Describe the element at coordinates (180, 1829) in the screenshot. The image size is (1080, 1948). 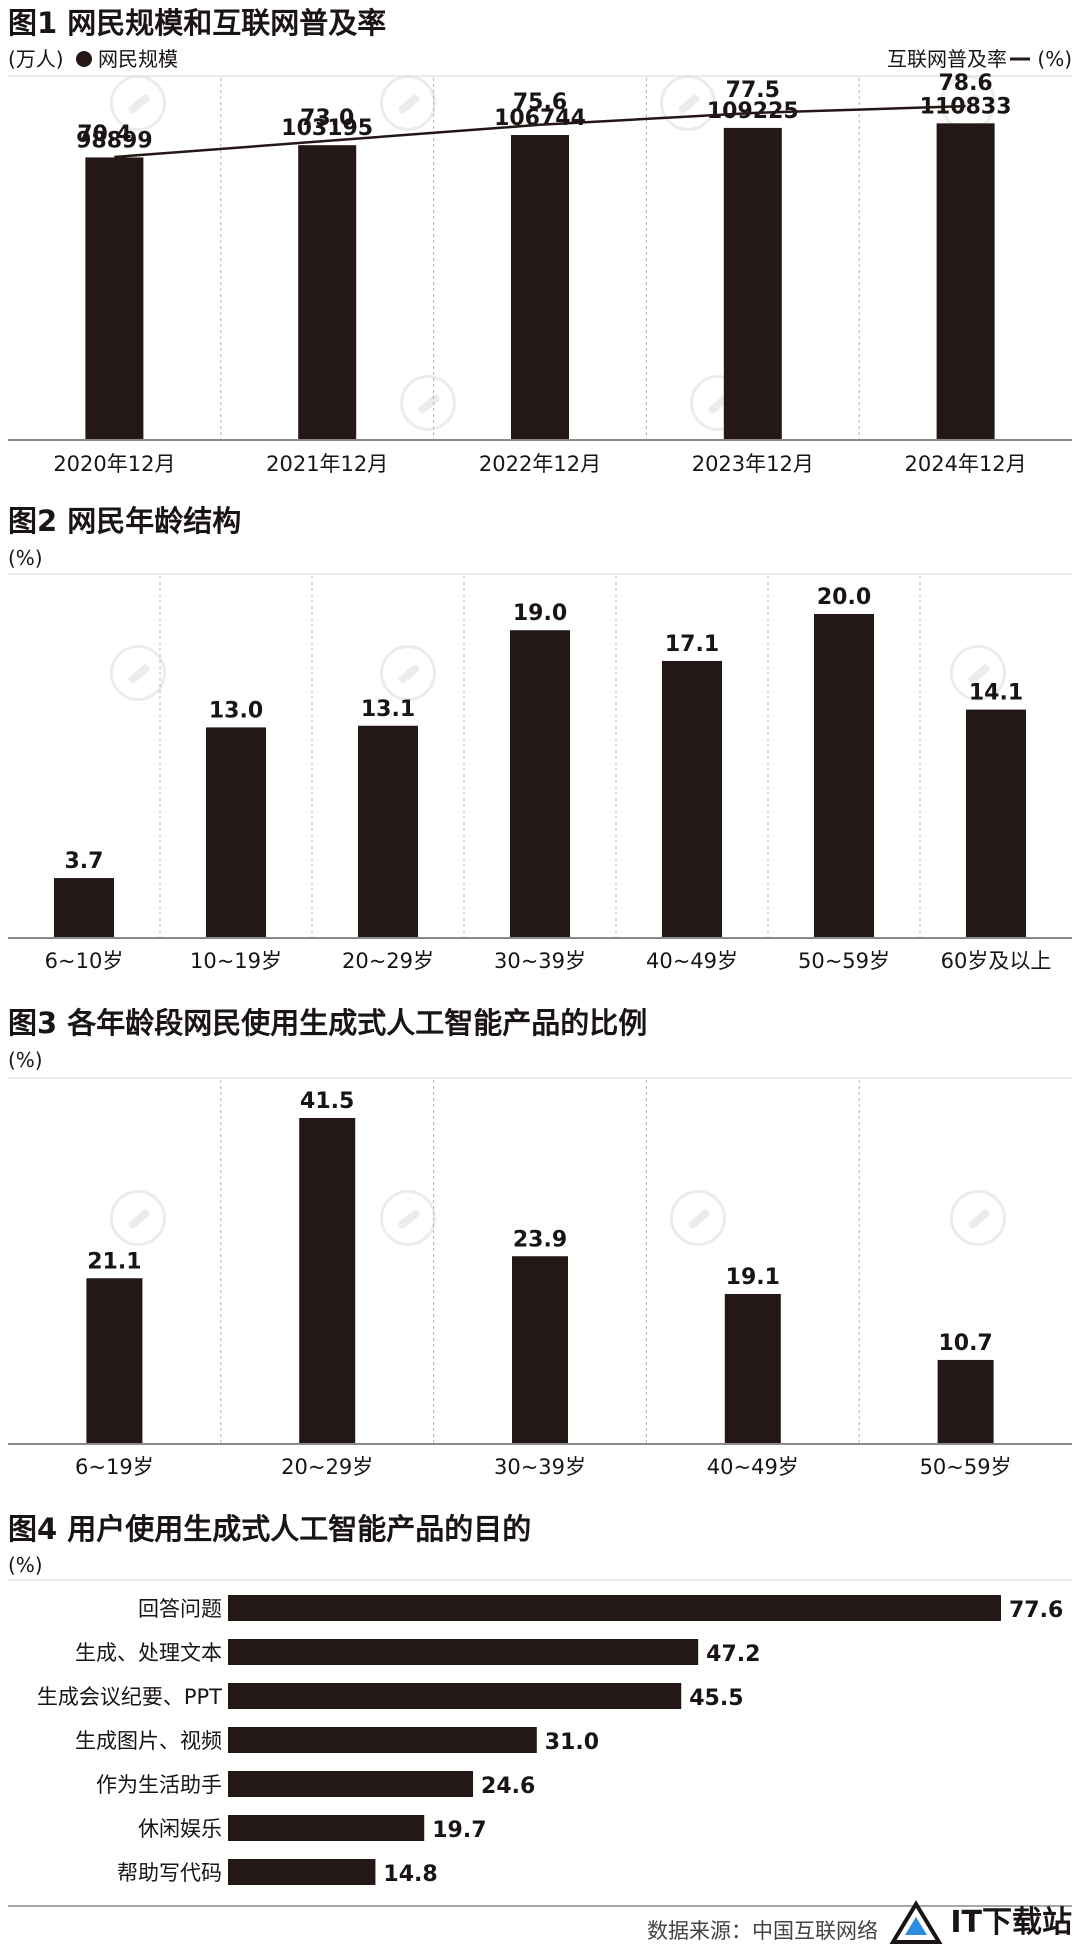
I see `y-tick-label: 休闲娱乐` at that location.